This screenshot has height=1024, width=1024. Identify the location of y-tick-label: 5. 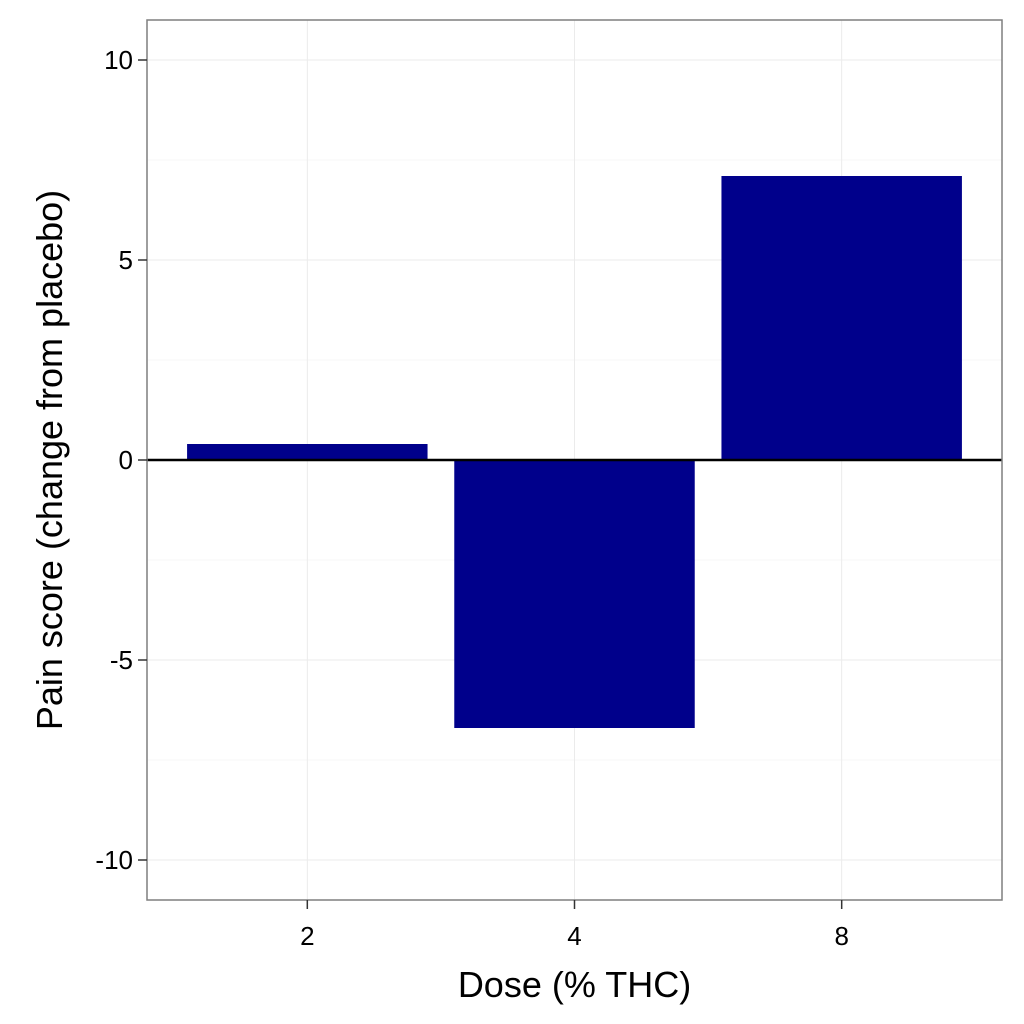
(126, 260).